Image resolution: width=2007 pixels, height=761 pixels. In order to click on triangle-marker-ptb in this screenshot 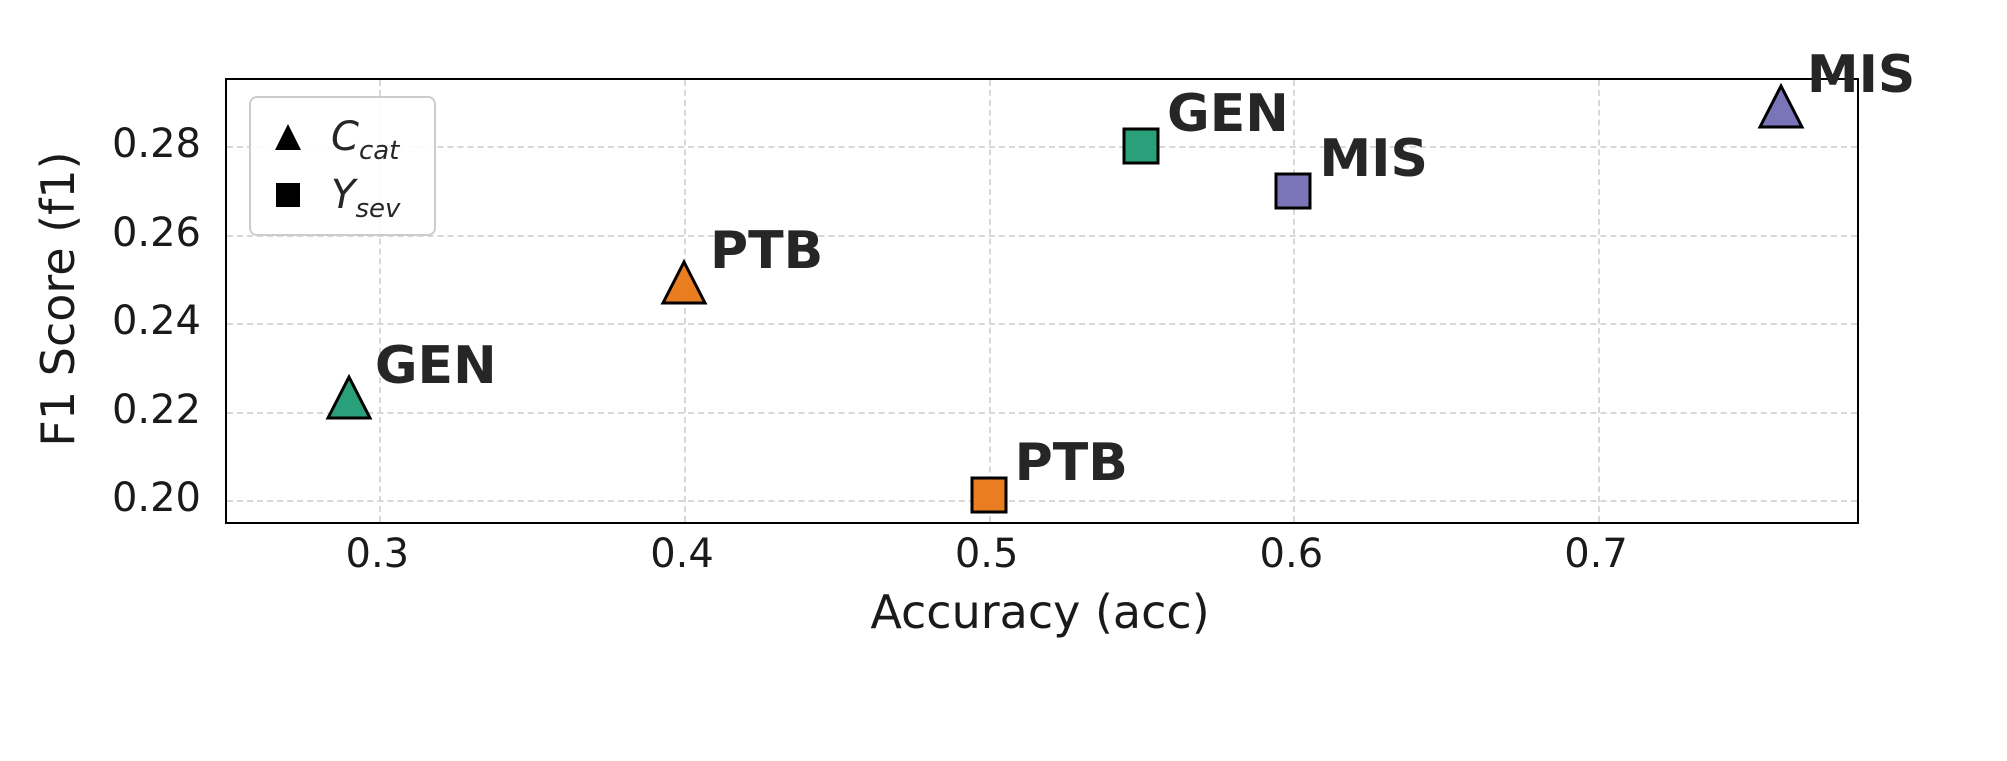, I will do `click(684, 282)`.